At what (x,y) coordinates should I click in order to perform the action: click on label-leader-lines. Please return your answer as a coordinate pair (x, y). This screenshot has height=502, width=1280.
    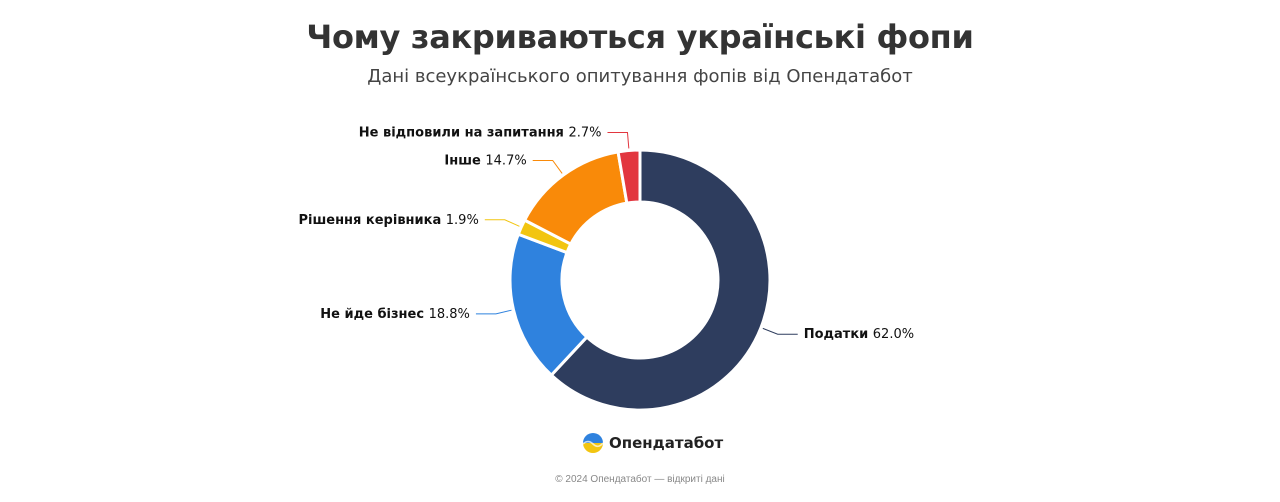
    Looking at the image, I should click on (636, 233).